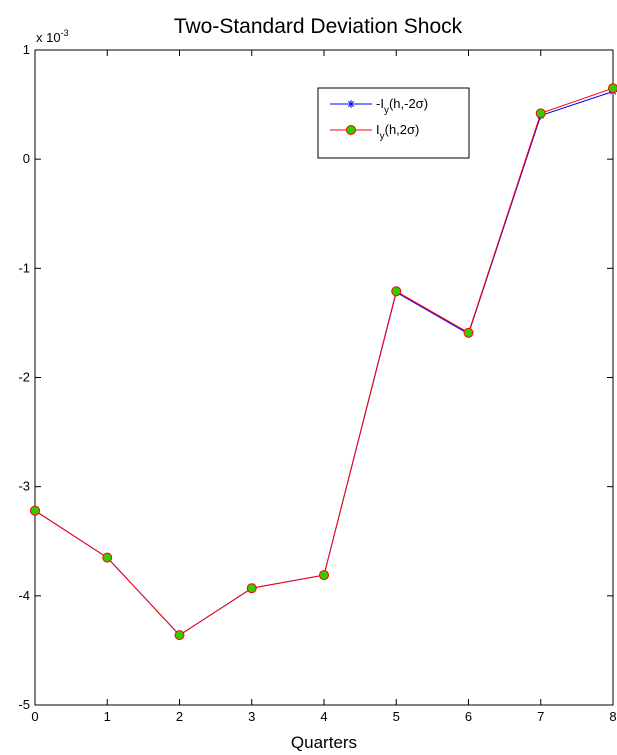 The width and height of the screenshot is (617, 755). What do you see at coordinates (318, 26) in the screenshot?
I see `chart-title: Two-Standard Deviation Shock` at bounding box center [318, 26].